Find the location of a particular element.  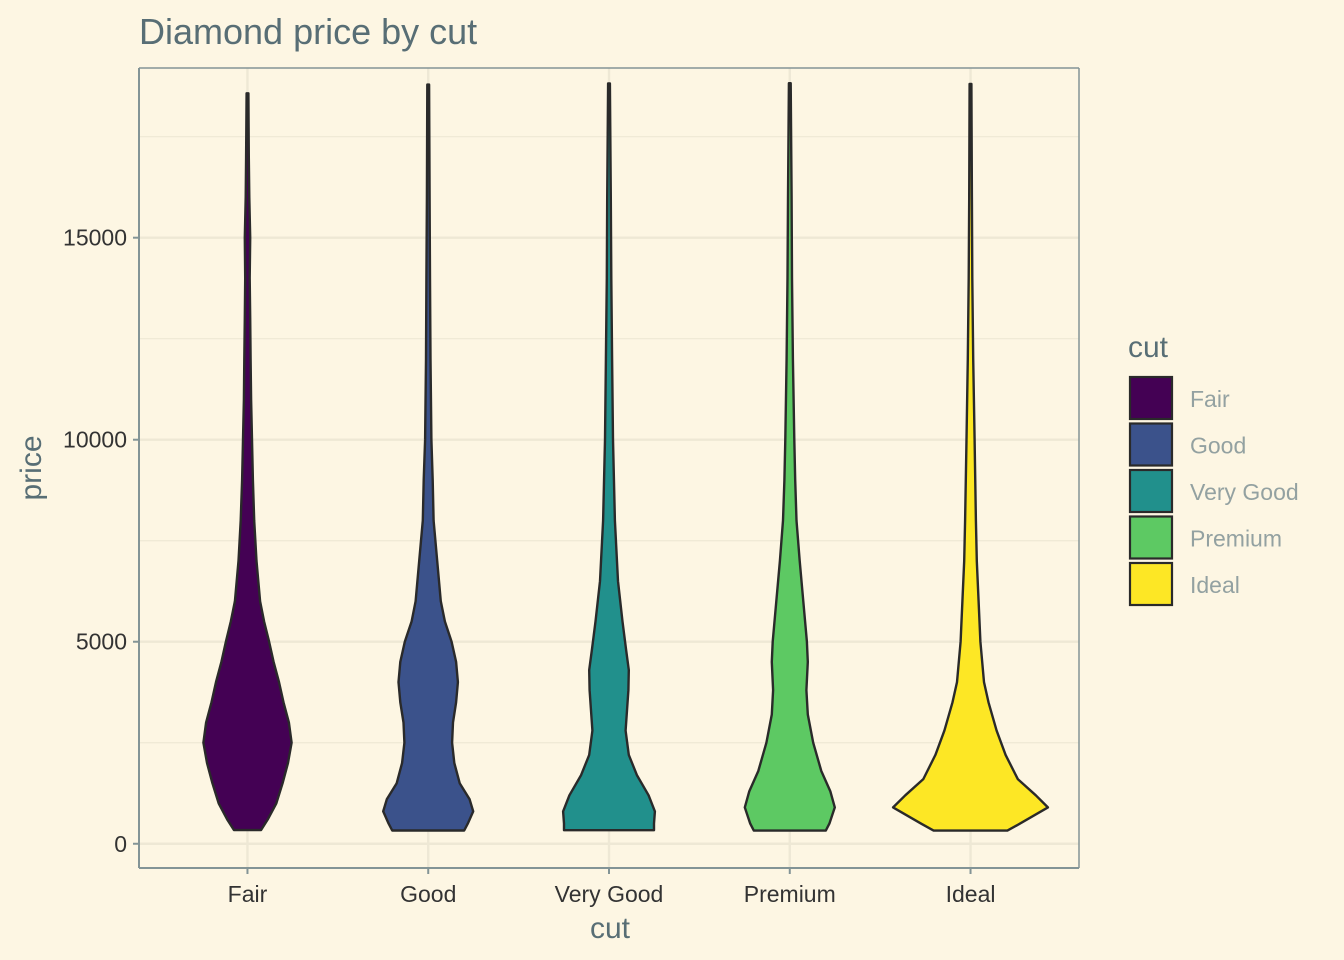

x-axis-title: cut is located at coordinates (610, 928).